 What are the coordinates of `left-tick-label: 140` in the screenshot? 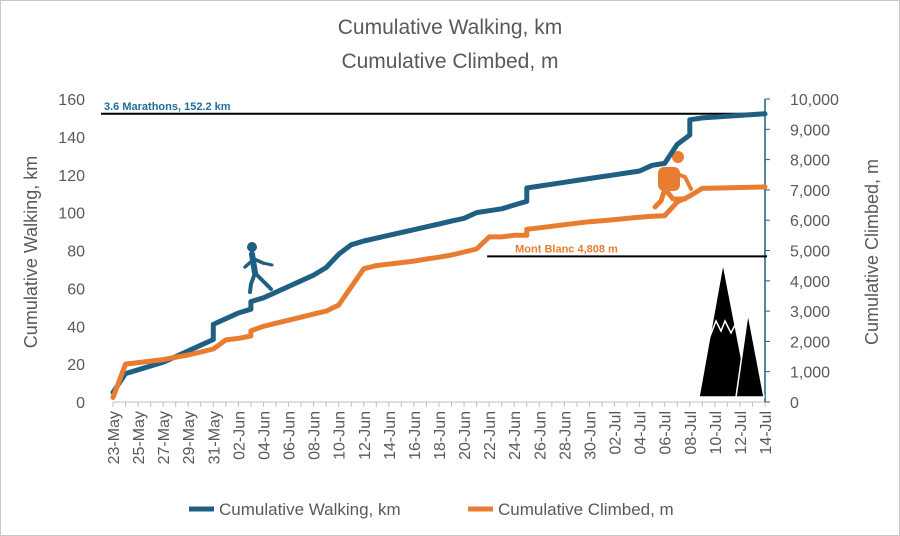 It's located at (71, 138).